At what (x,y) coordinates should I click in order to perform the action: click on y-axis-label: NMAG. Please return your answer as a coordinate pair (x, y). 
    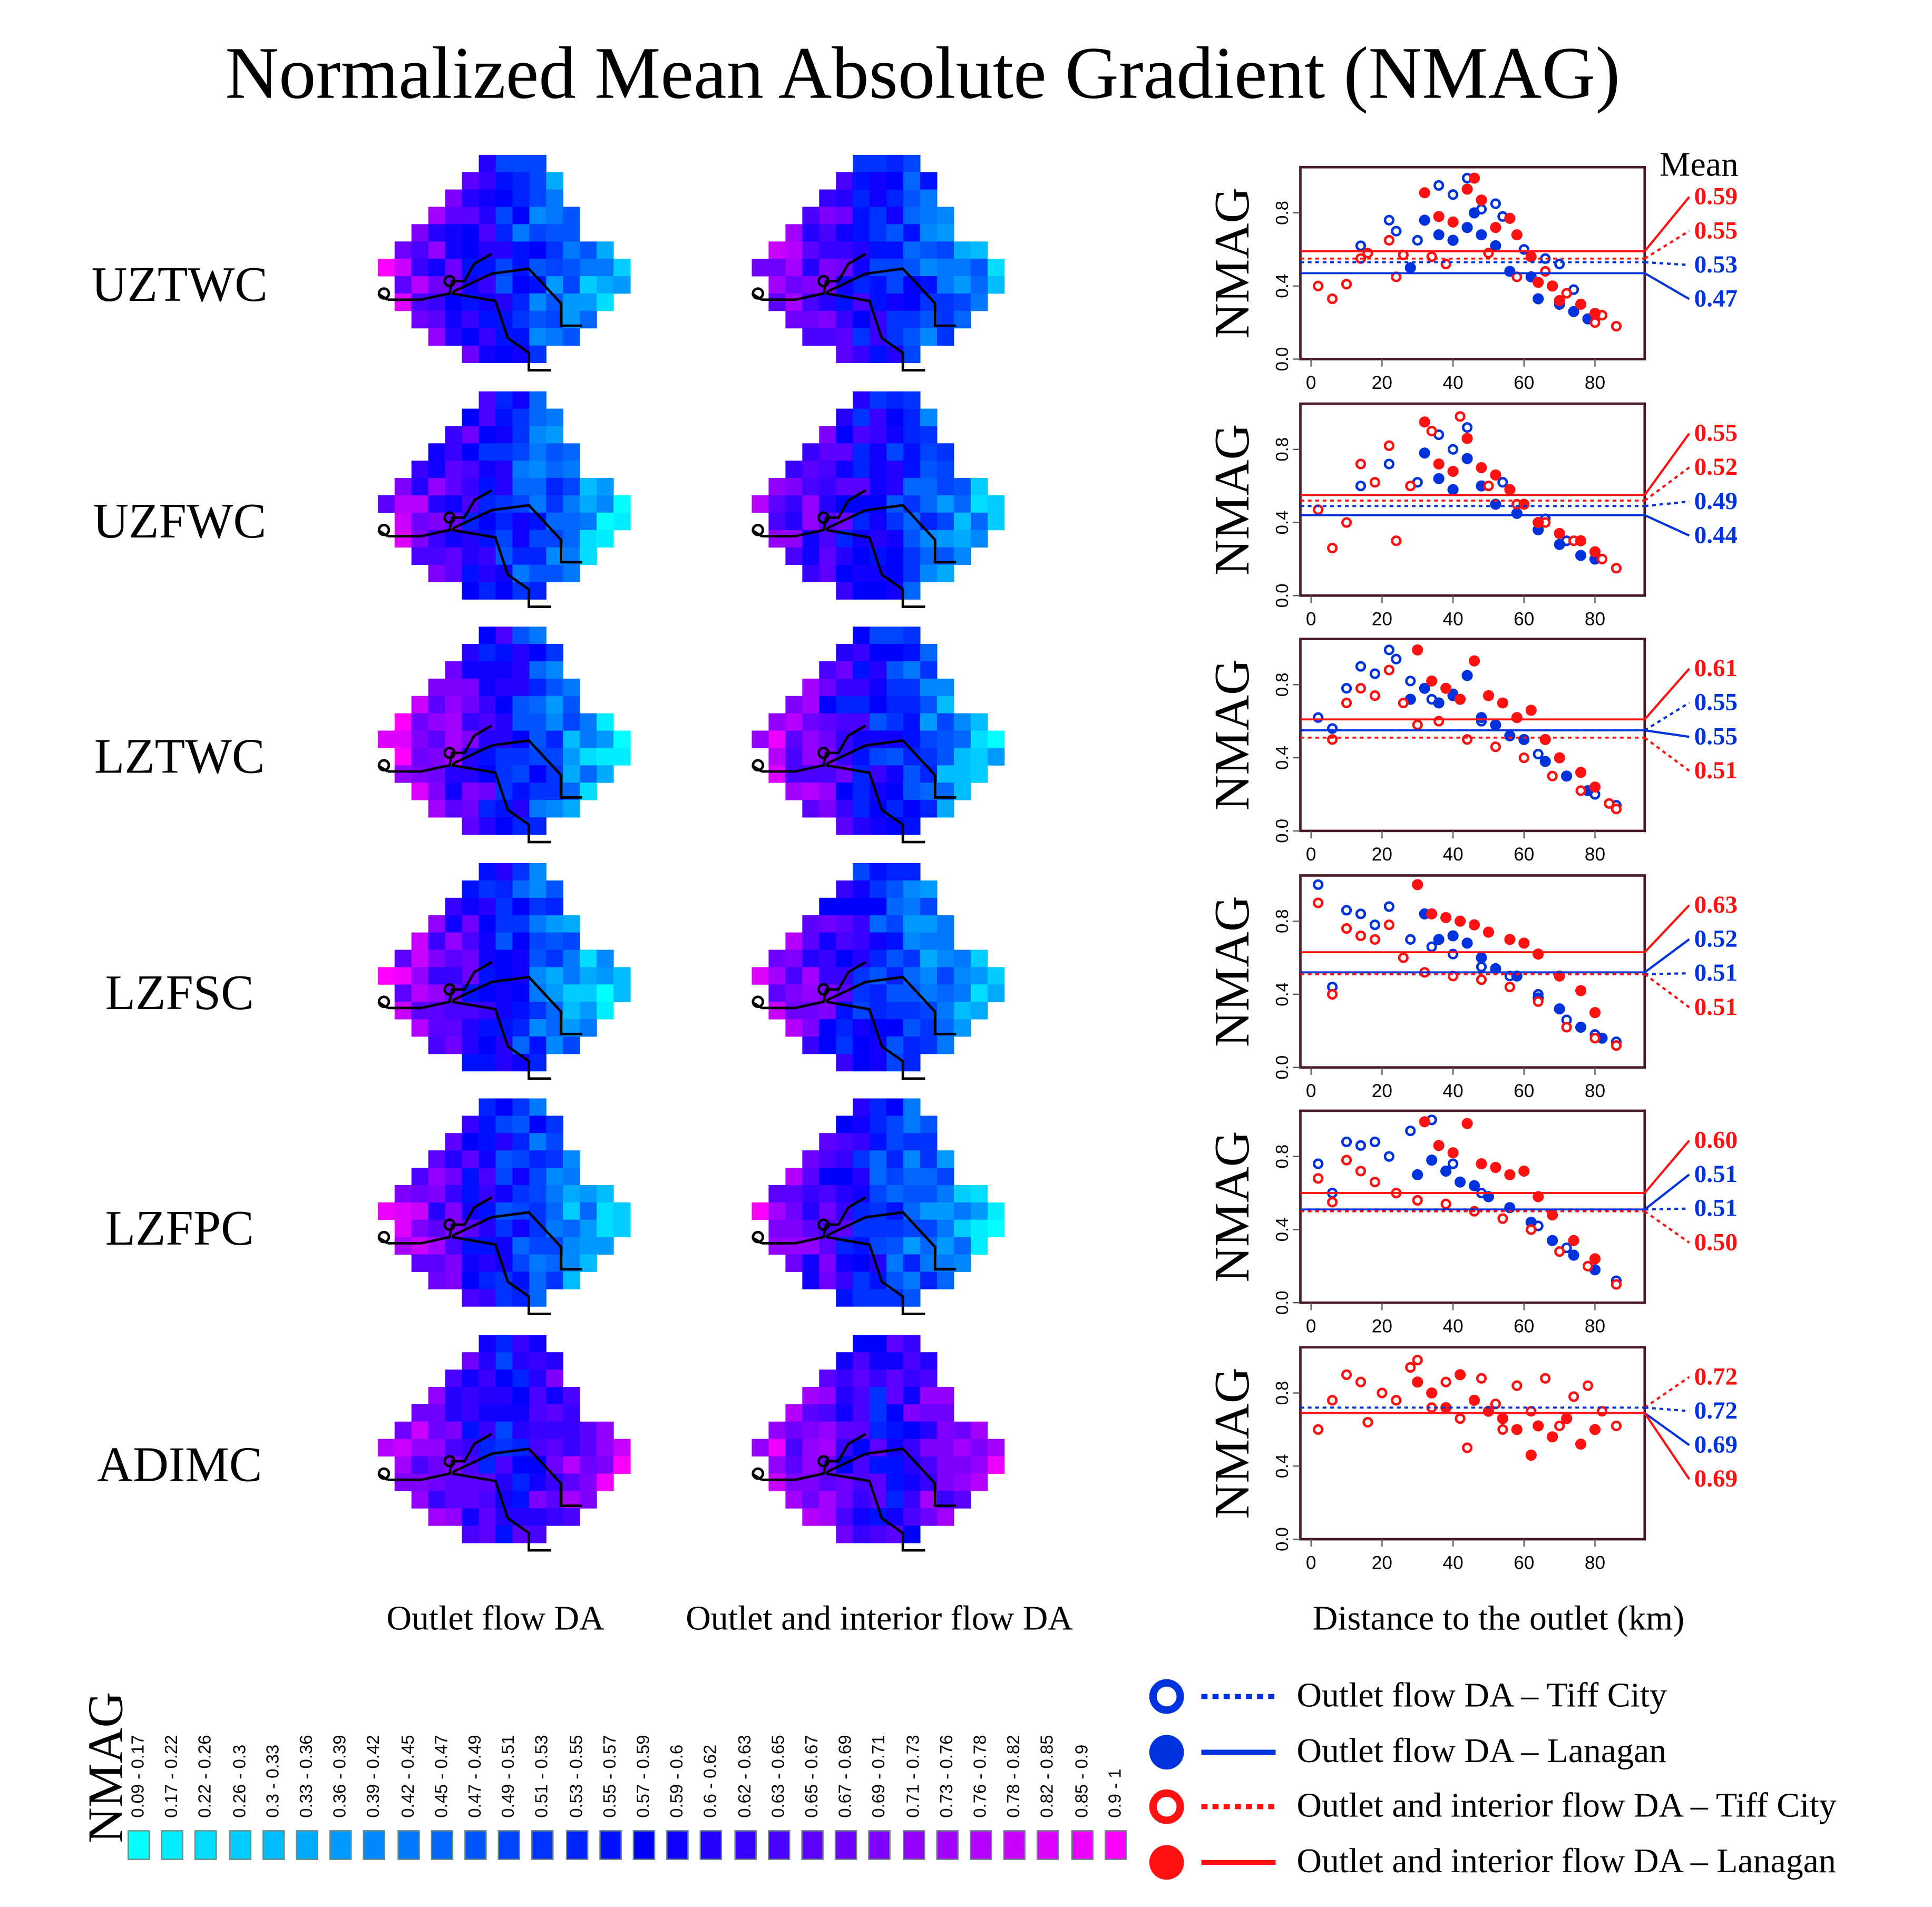
    Looking at the image, I should click on (1232, 498).